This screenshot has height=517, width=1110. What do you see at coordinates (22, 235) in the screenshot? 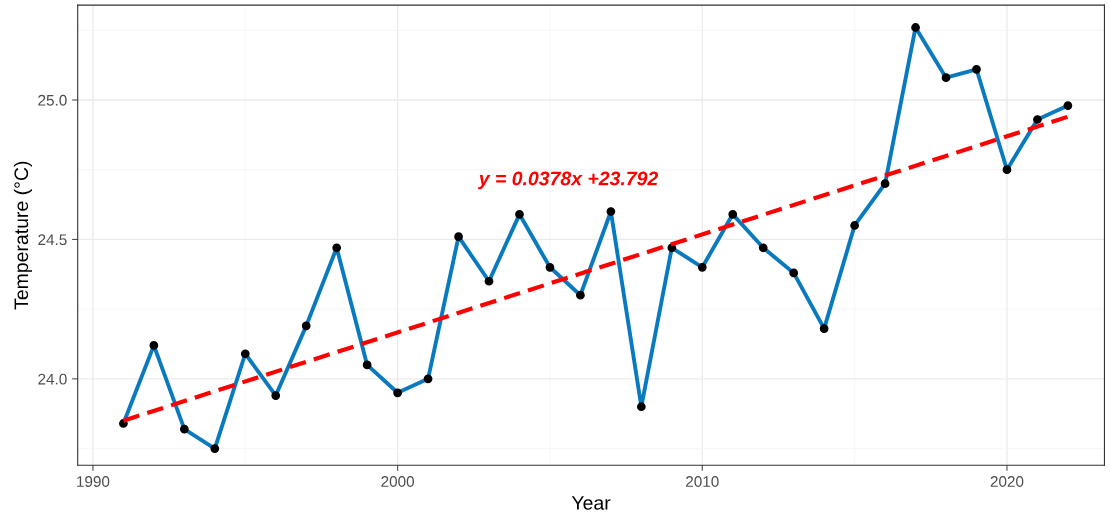
I see `y-axis-title: Temperature (°C)` at bounding box center [22, 235].